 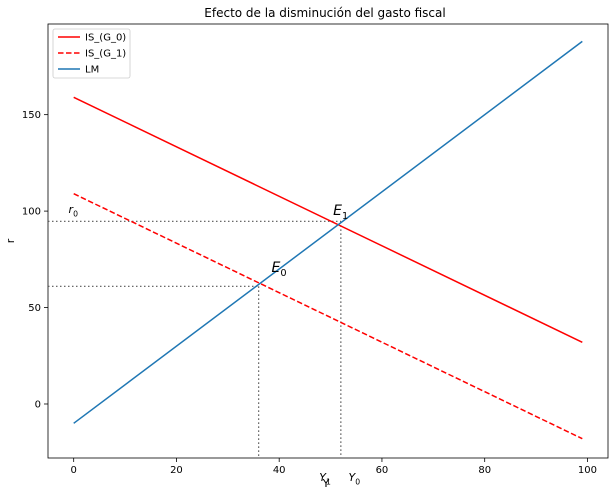 I want to click on annotation-y0: Y0, so click(x=355, y=478).